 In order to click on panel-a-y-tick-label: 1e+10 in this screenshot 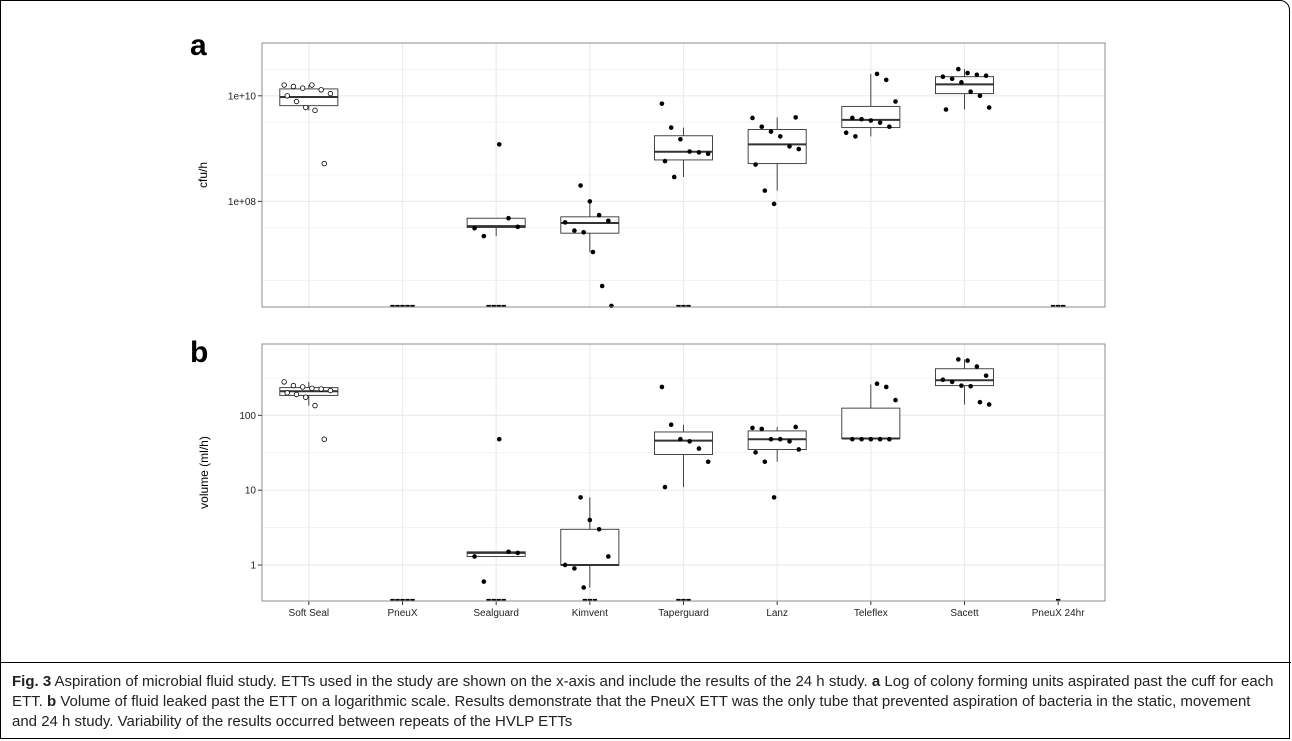, I will do `click(242, 96)`.